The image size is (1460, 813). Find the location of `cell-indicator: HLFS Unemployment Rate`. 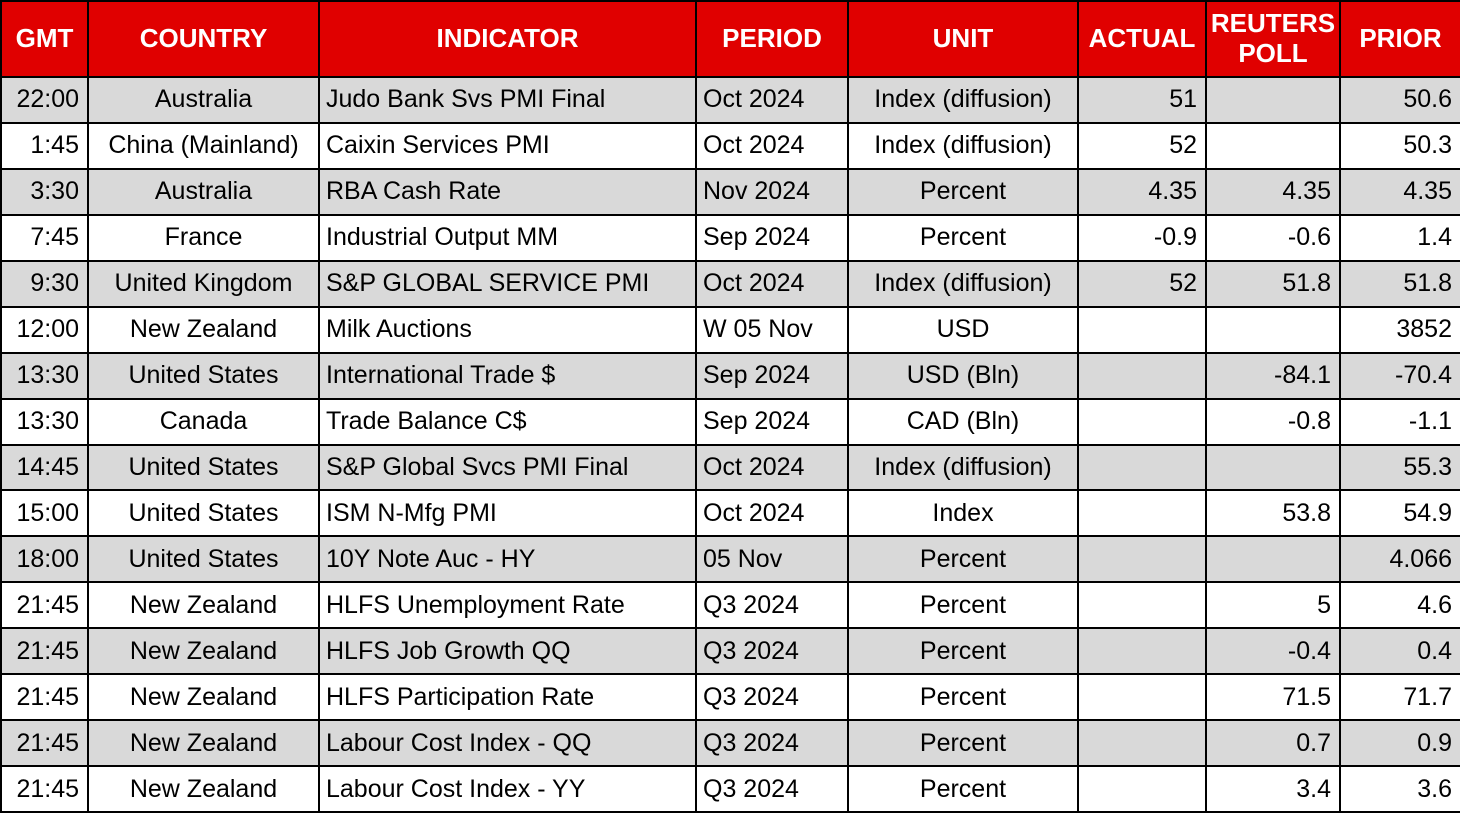

cell-indicator: HLFS Unemployment Rate is located at coordinates (507, 605).